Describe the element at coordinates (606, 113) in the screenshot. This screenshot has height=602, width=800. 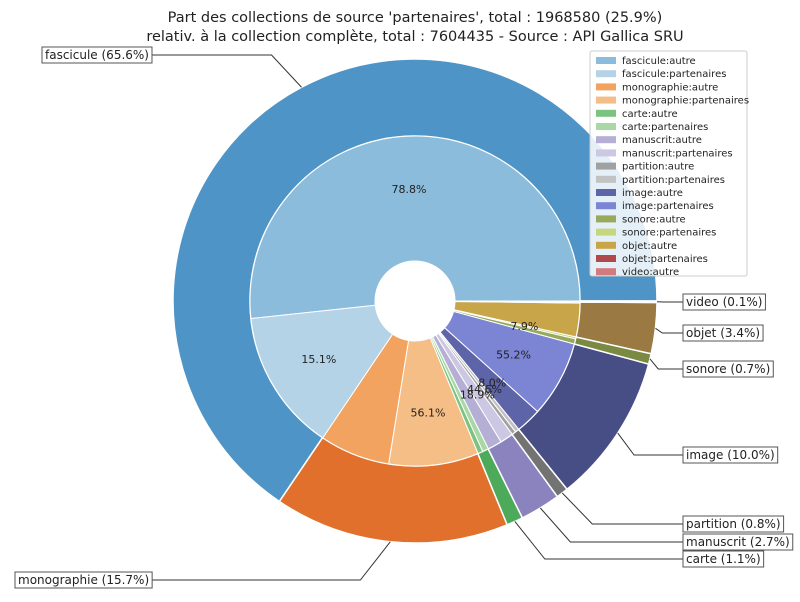
I see `legend-swatch-carte-autre` at that location.